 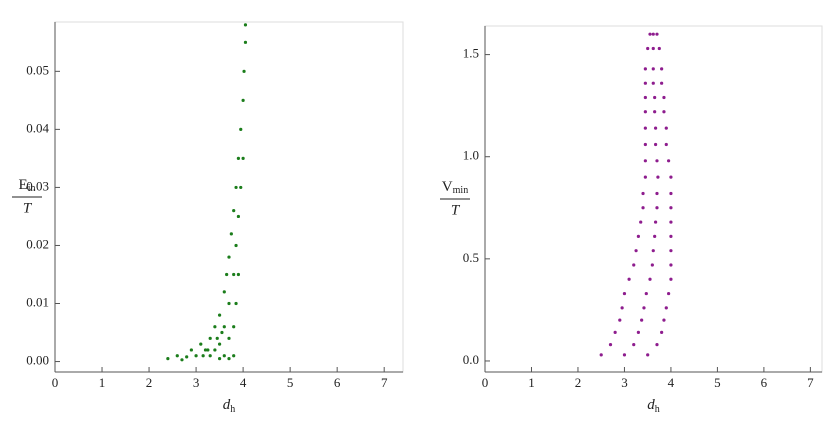 I want to click on x-tick-label: 0, so click(x=485, y=382).